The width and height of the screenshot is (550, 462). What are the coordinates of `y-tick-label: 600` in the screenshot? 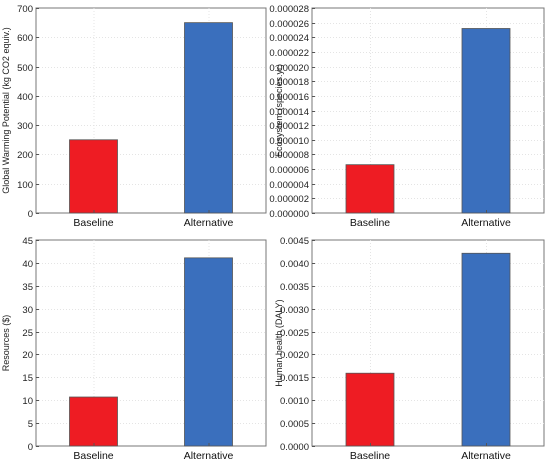 It's located at (25, 38).